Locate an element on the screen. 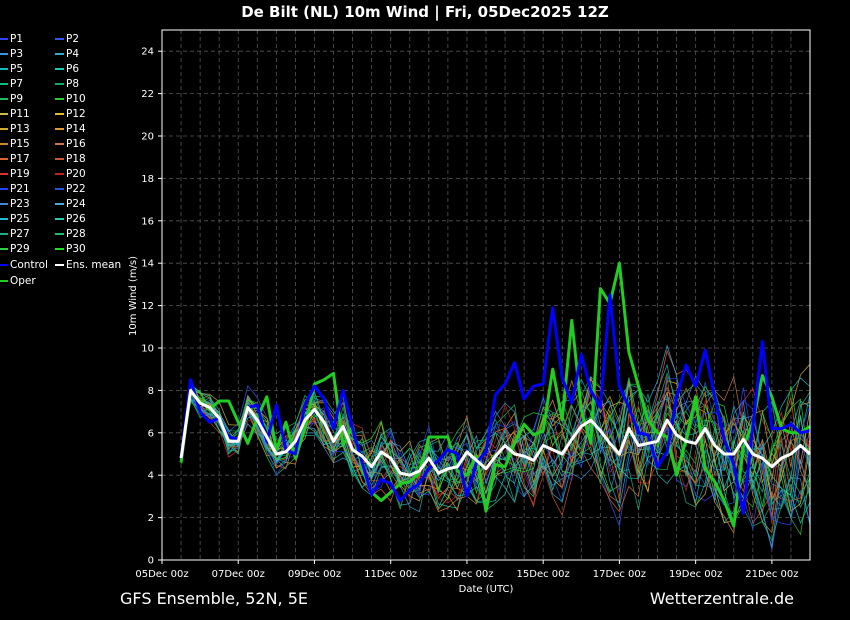 The width and height of the screenshot is (850, 620). legend-item: Control is located at coordinates (24, 265).